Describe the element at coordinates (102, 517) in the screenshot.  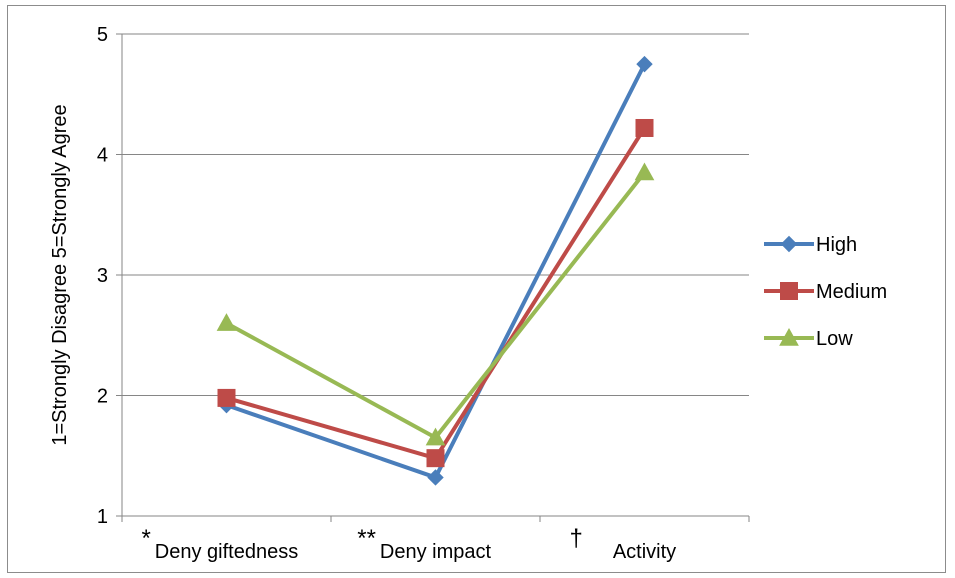
I see `y-tick-label: 1` at that location.